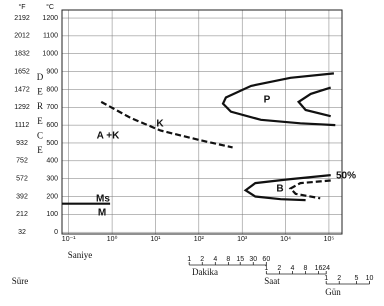 This screenshot has height=306, width=384. I want to click on y2-tick-label: 1472, so click(22, 89).